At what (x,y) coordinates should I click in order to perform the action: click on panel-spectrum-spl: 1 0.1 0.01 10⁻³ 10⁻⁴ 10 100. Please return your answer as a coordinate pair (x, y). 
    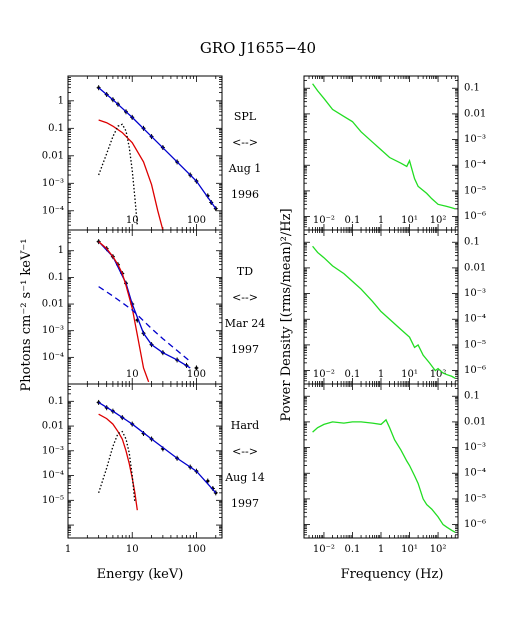
    Looking at the image, I should click on (132, 153).